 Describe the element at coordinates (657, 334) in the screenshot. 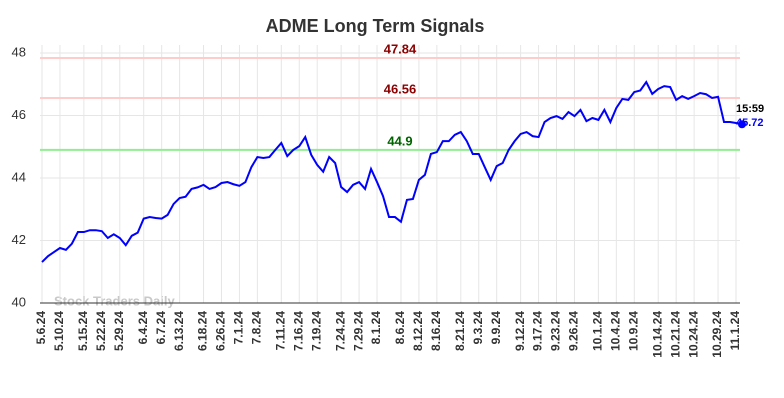

I see `x-tick-label: 10.14.24` at that location.